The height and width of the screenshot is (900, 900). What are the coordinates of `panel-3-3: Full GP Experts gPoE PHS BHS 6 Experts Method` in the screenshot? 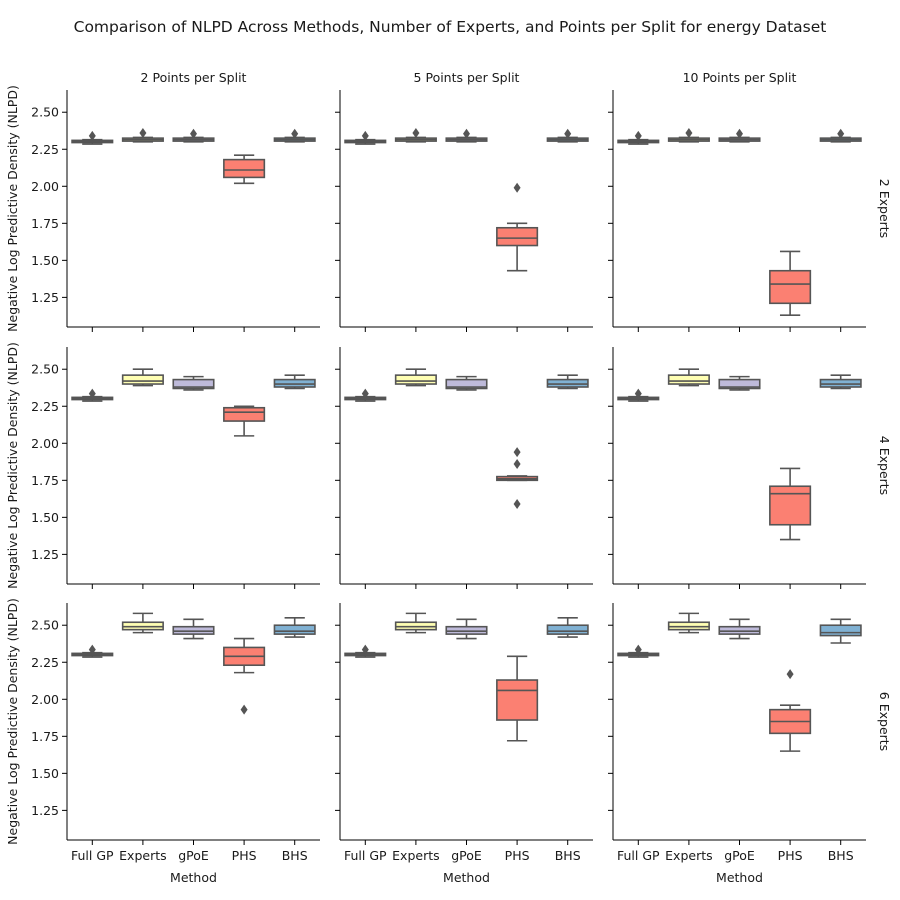 It's located at (750, 744).